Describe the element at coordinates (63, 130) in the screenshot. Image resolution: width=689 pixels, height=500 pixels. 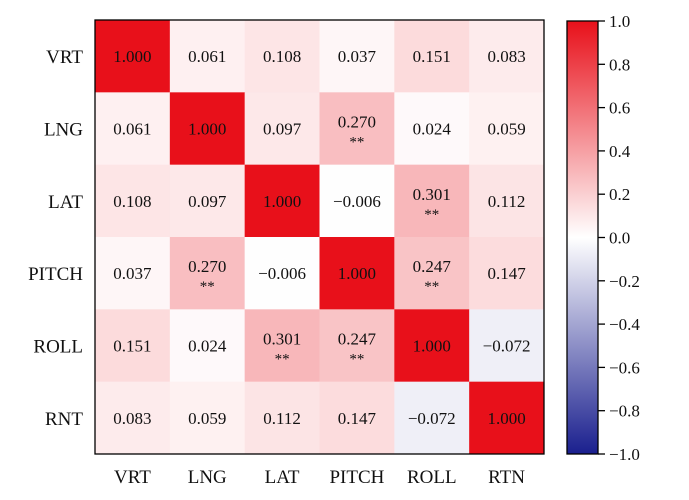
I see `row-label: LNG` at that location.